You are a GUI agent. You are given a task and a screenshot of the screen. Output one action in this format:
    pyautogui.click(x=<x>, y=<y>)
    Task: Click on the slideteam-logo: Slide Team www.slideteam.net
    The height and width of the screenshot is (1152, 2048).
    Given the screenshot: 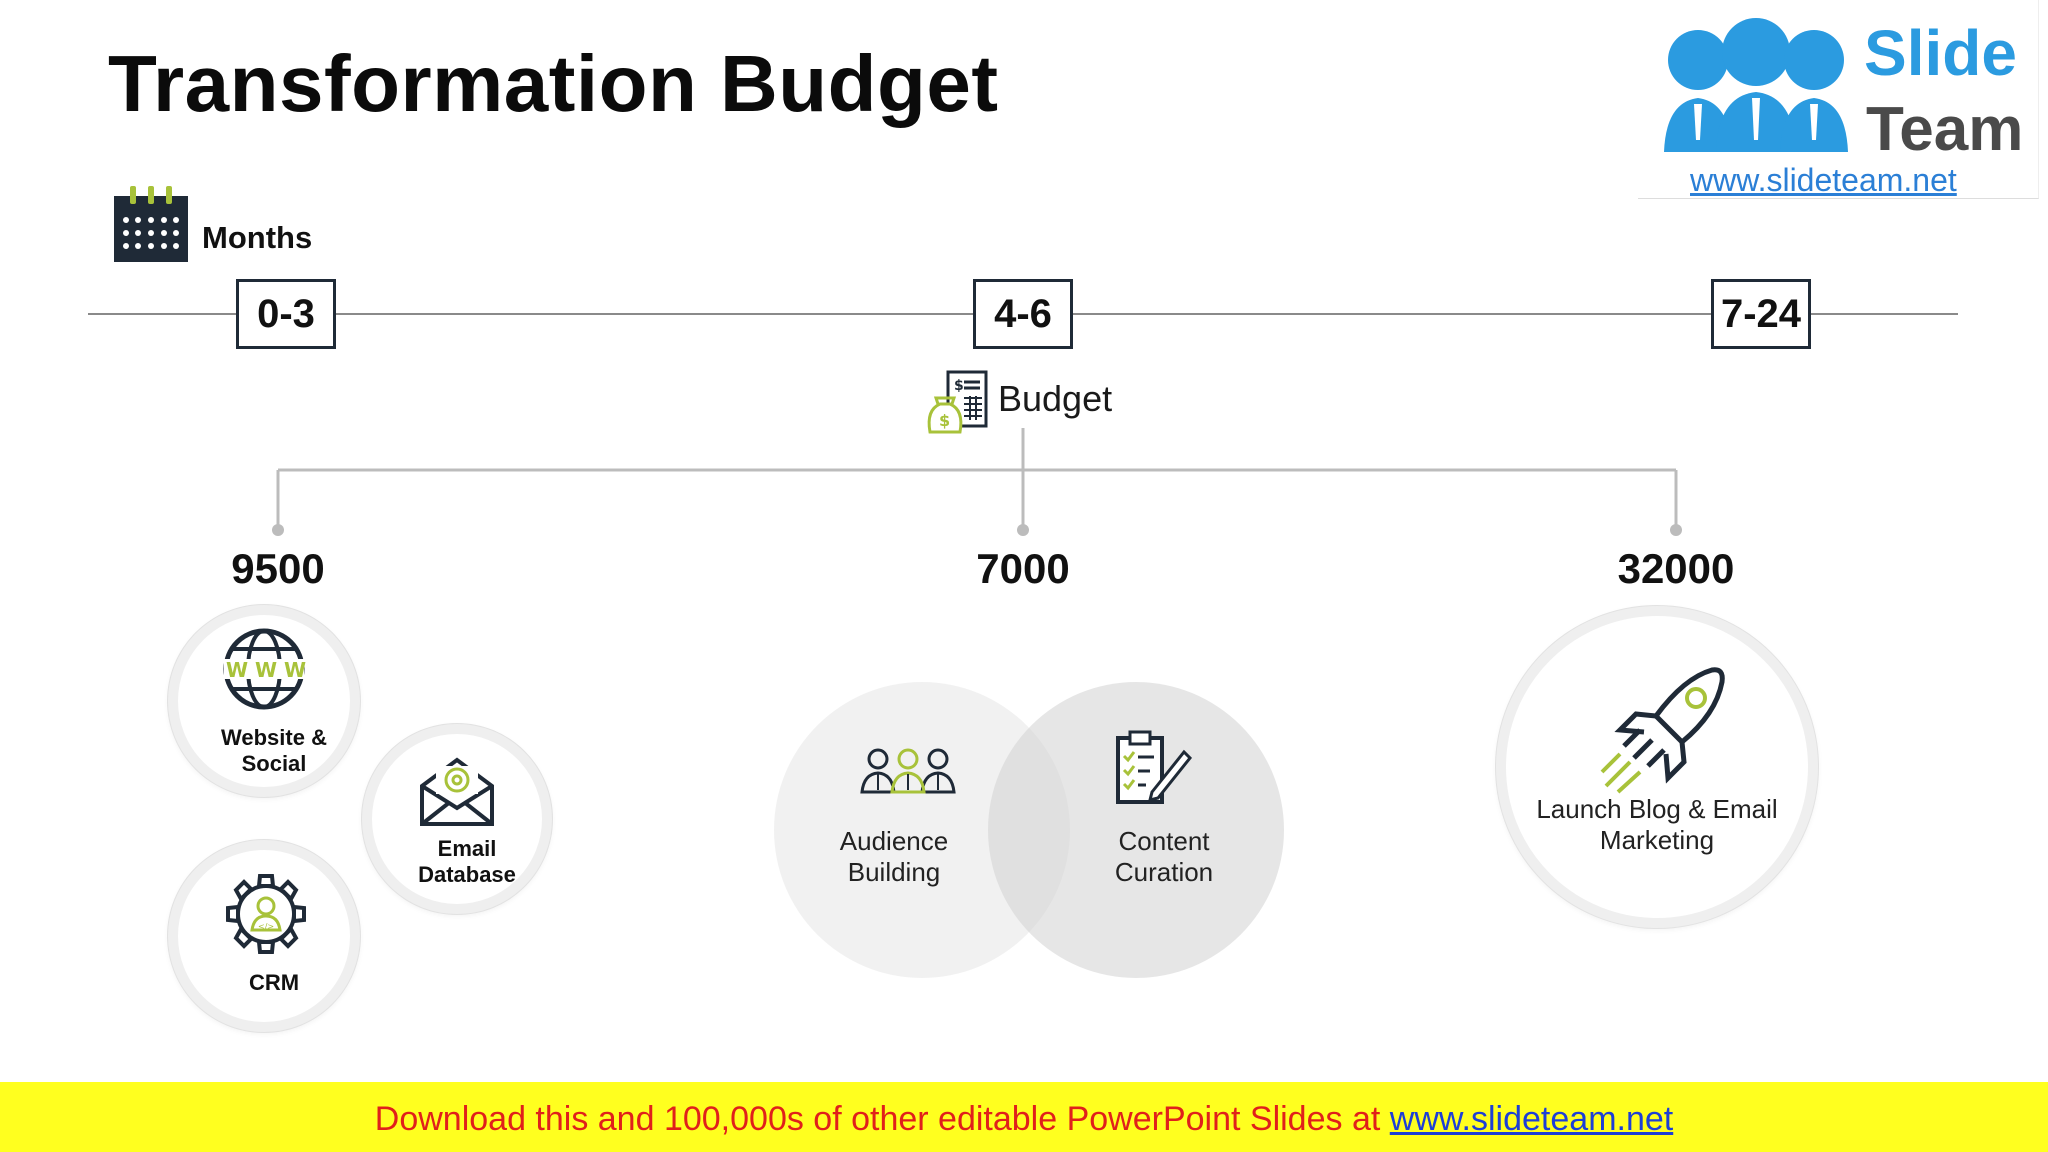 What is the action you would take?
    pyautogui.click(x=1838, y=99)
    